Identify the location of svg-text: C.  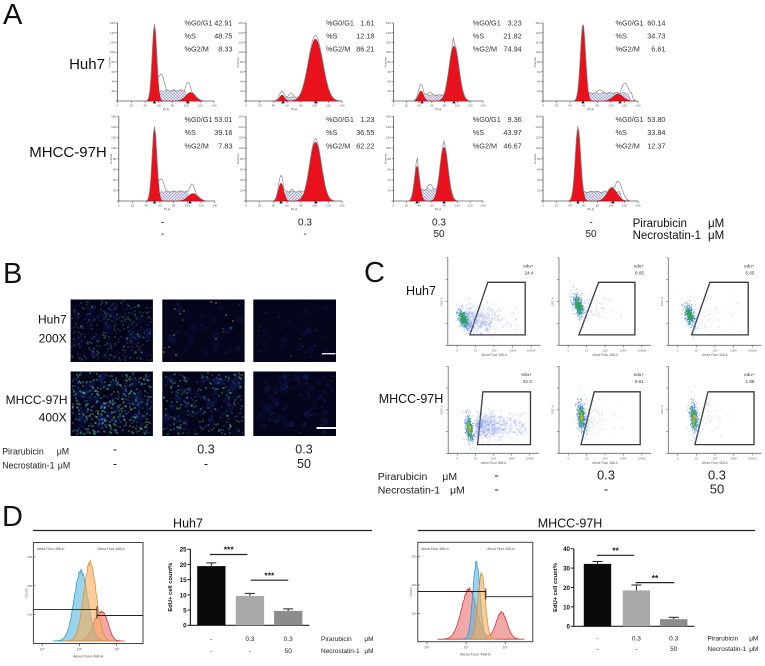
(374, 273).